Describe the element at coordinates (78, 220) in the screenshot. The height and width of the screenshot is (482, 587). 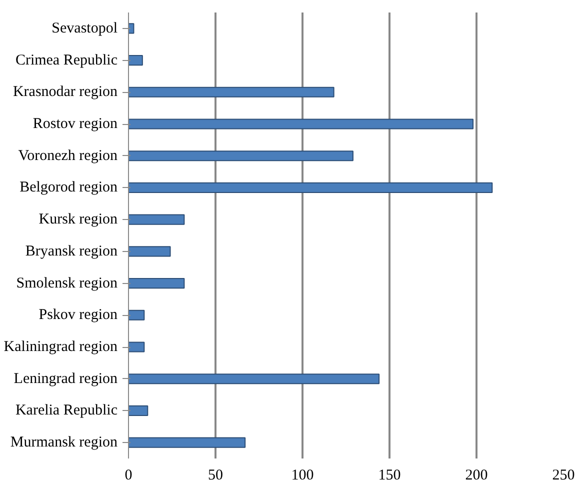
I see `y-tick-label: Kursk region` at that location.